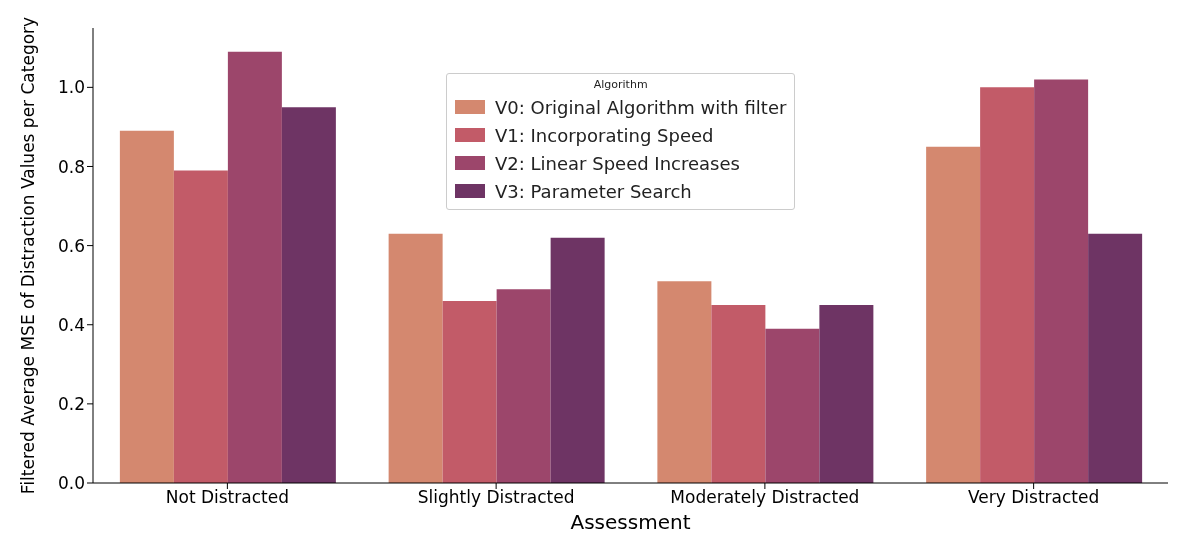 The width and height of the screenshot is (1183, 537). I want to click on y-tick-label: 0.8, so click(71, 166).